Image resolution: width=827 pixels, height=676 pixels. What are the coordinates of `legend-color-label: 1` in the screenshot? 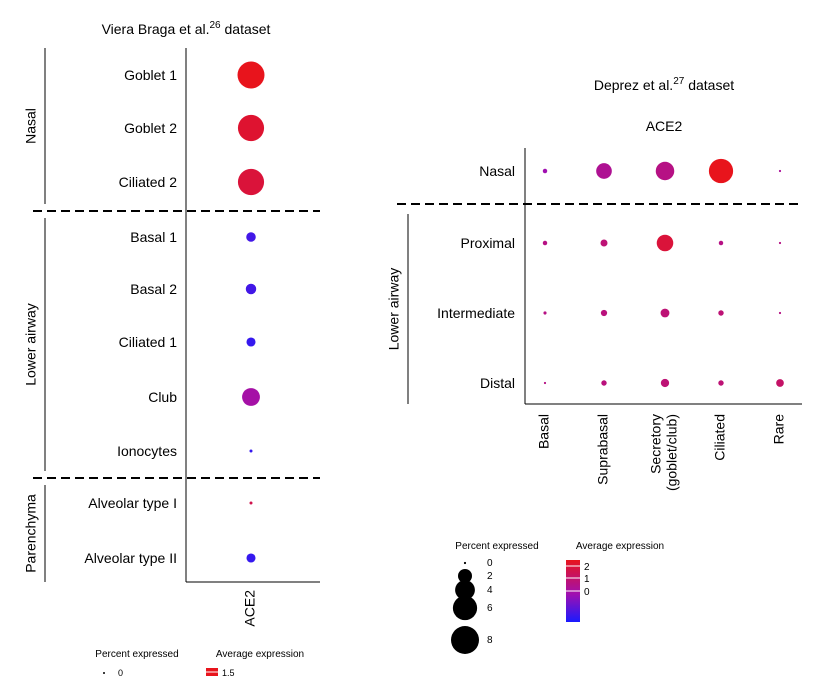 It's located at (587, 579).